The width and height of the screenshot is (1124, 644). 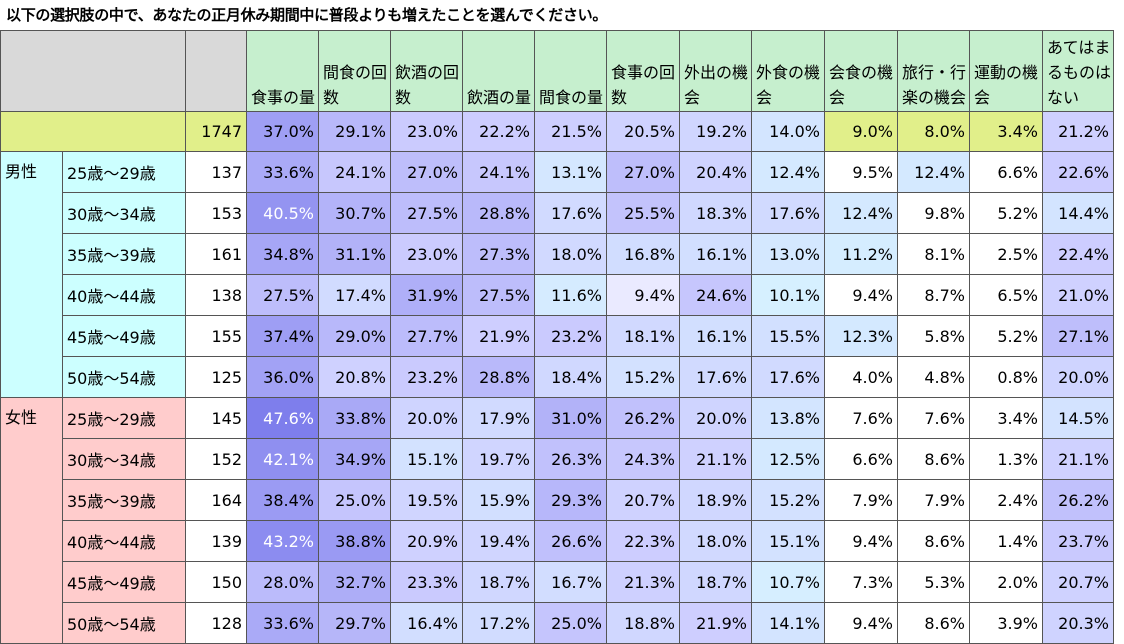 What do you see at coordinates (788, 582) in the screenshot?
I see `percent-cell: 10.7%` at bounding box center [788, 582].